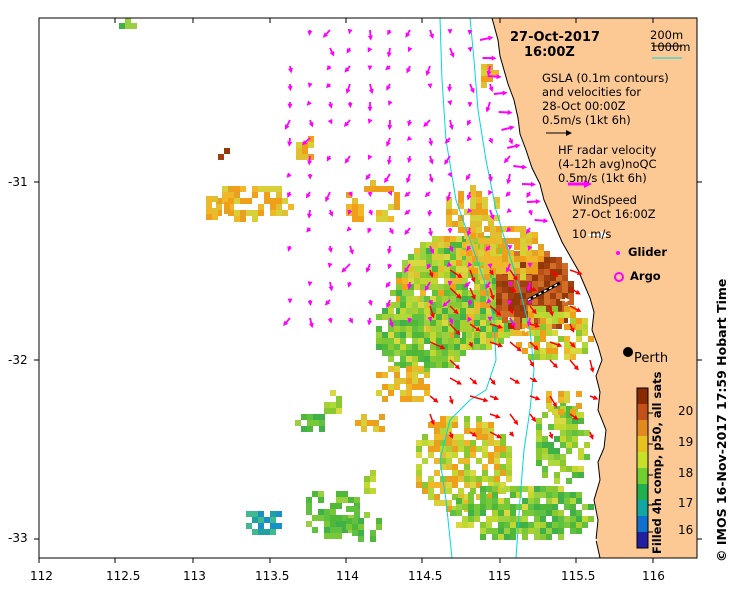  I want to click on gsla-title-2: and velocities for, so click(592, 92).